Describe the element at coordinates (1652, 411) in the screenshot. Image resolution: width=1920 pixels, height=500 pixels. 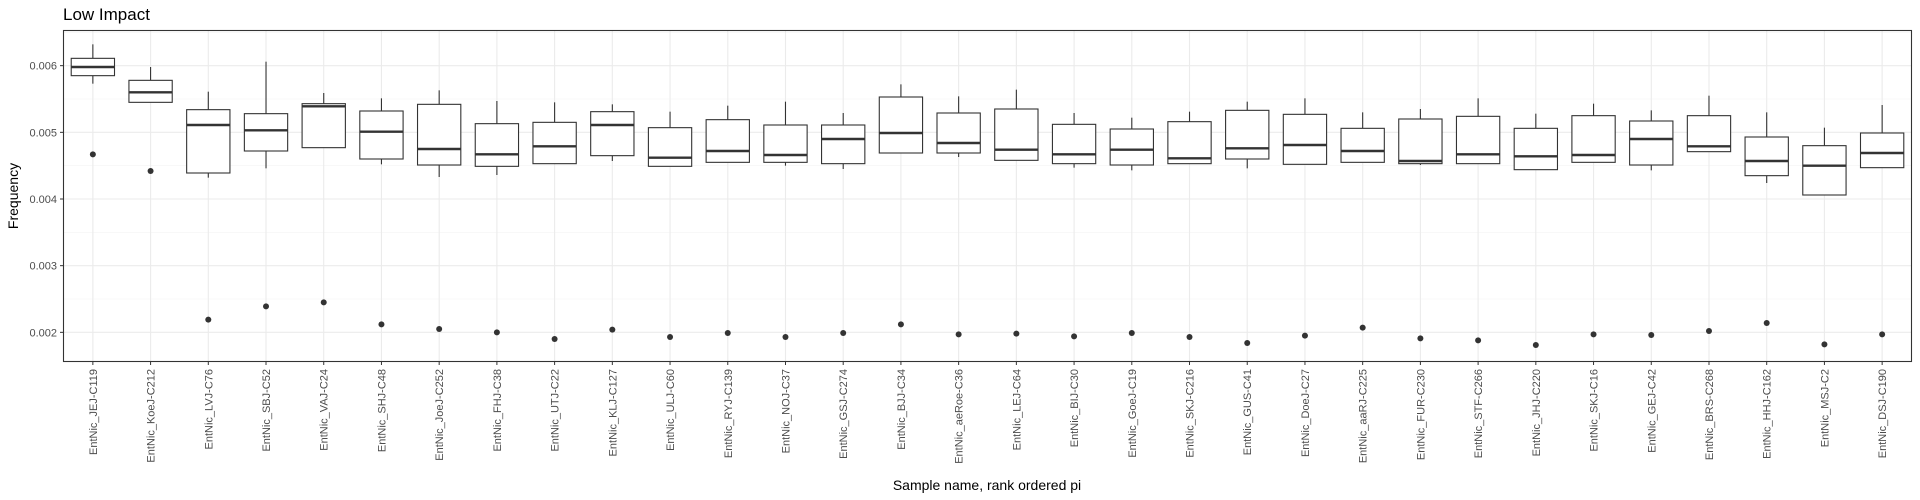
I see `x-tick-label: EntNic_GEJ-C42` at that location.